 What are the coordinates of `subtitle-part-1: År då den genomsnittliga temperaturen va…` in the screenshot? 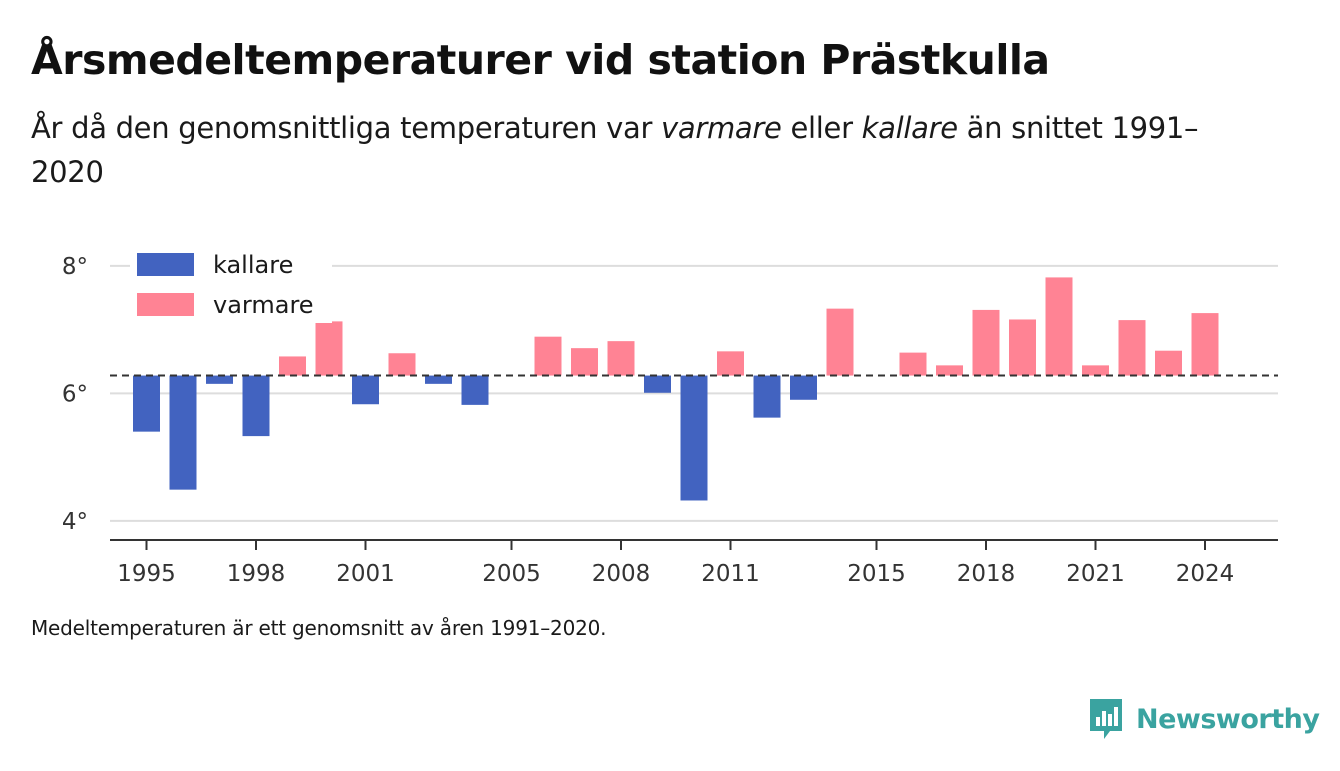 It's located at (346, 128).